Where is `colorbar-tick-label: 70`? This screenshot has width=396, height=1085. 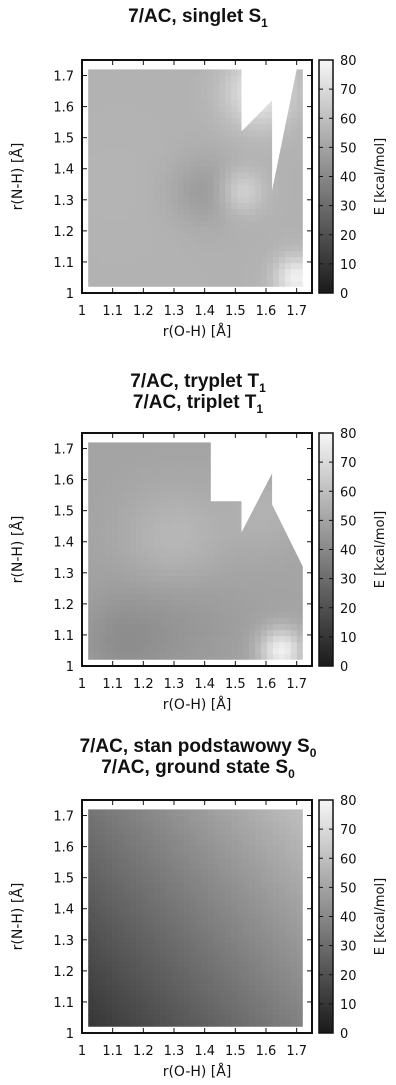
colorbar-tick-label: 70 is located at coordinates (348, 463).